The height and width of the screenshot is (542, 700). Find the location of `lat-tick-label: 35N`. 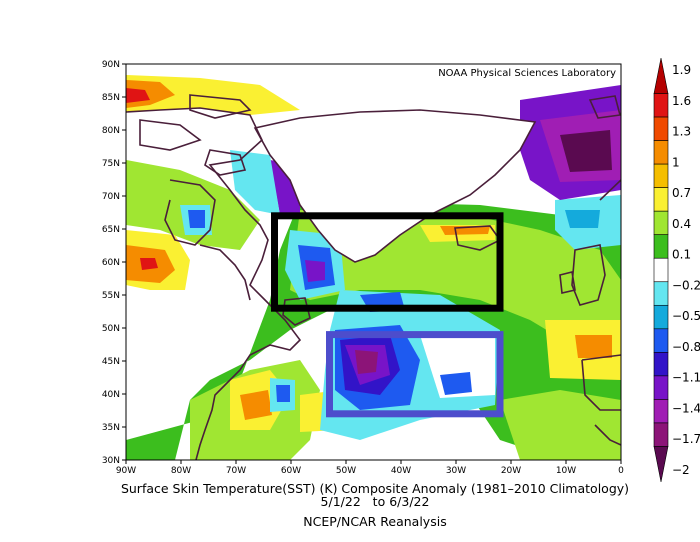

lat-tick-label: 35N is located at coordinates (111, 428).